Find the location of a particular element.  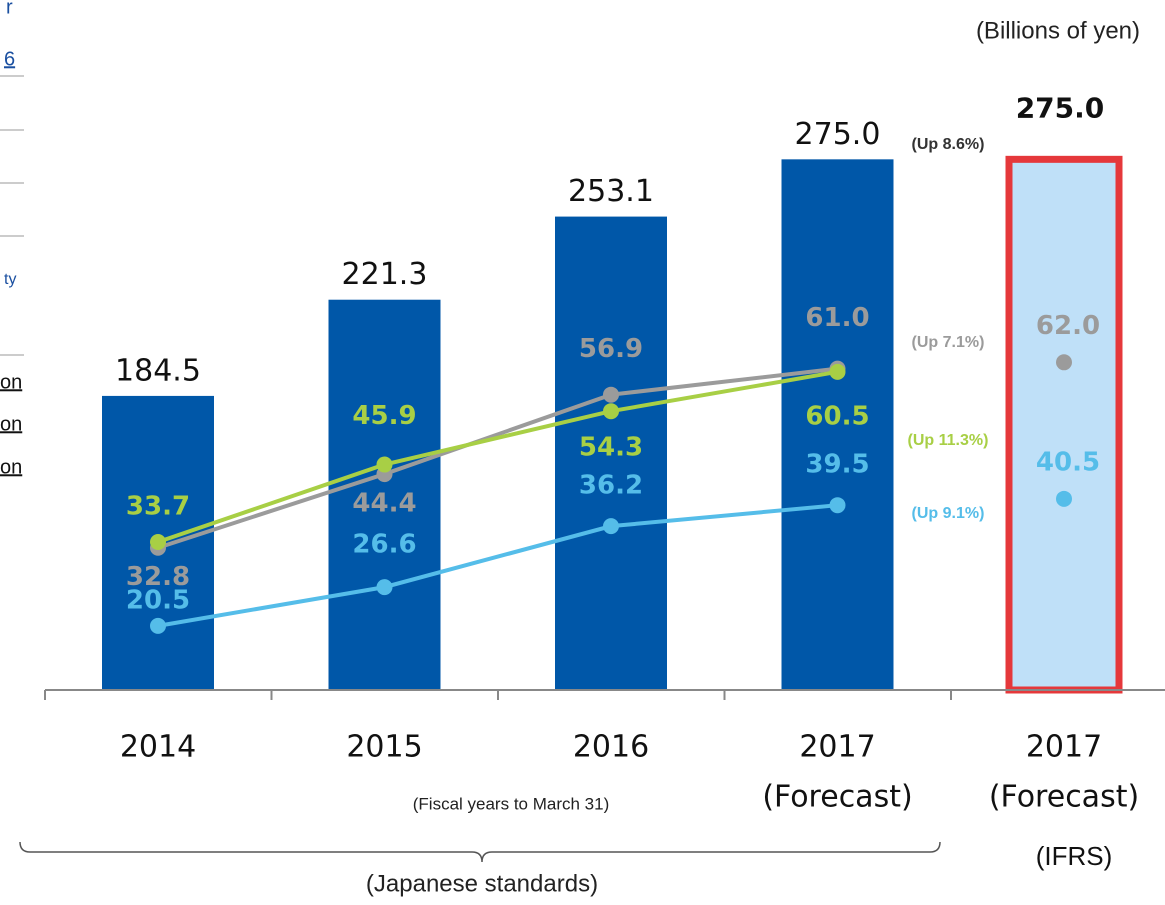

bar-value-label: 275.0 is located at coordinates (838, 134).